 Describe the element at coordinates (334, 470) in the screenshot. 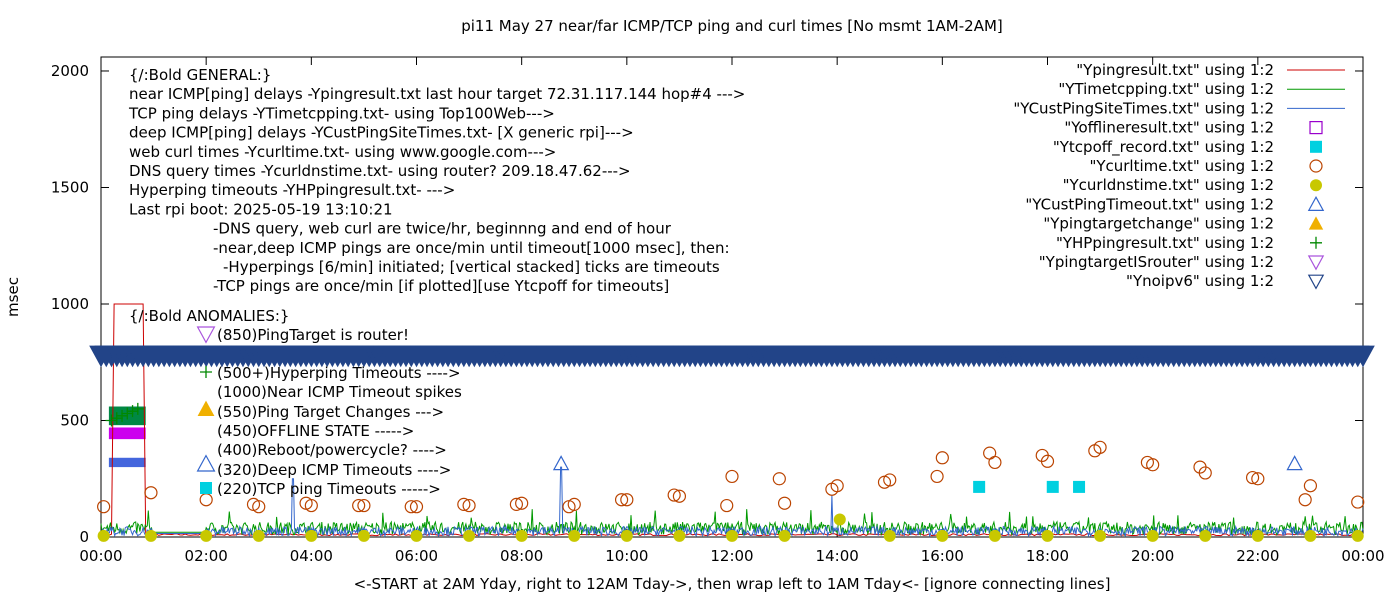

I see `anomaly-note: (320)Deep ICMP Timeouts ---->` at that location.